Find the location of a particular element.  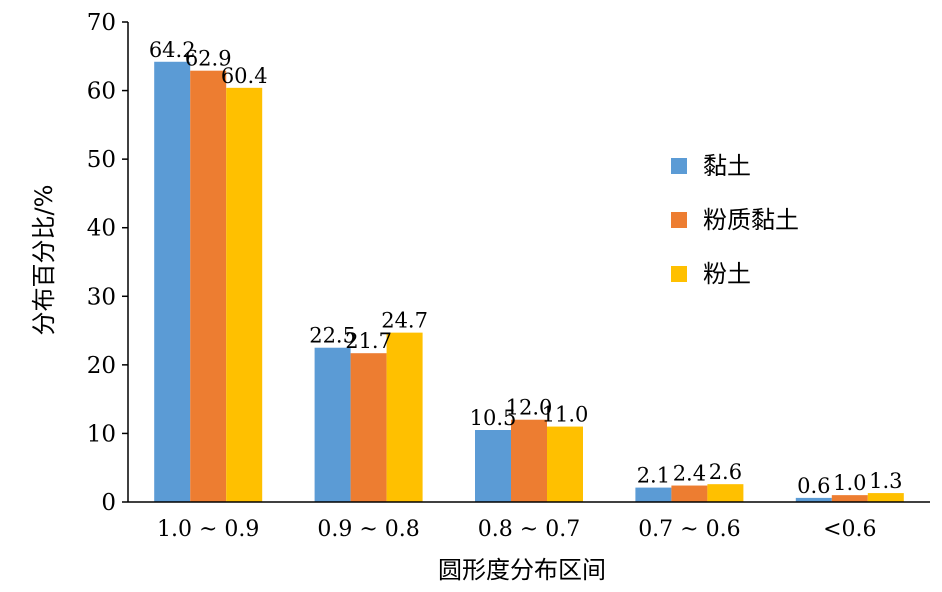

legend-label-2: 粉质黏土 is located at coordinates (751, 220).